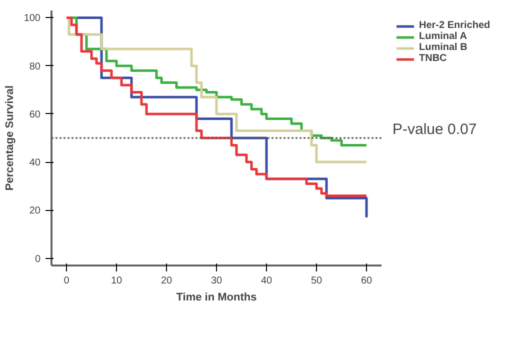  Describe the element at coordinates (32, 18) in the screenshot. I see `y-tick-label: 100` at that location.